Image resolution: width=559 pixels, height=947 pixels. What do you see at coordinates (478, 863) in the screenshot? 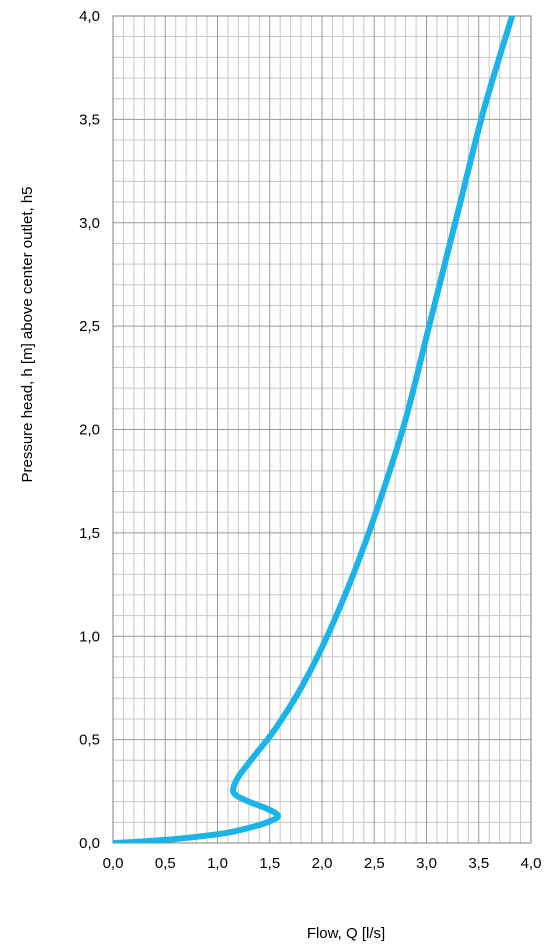
I see `x-tick-label: 3,5` at bounding box center [478, 863].